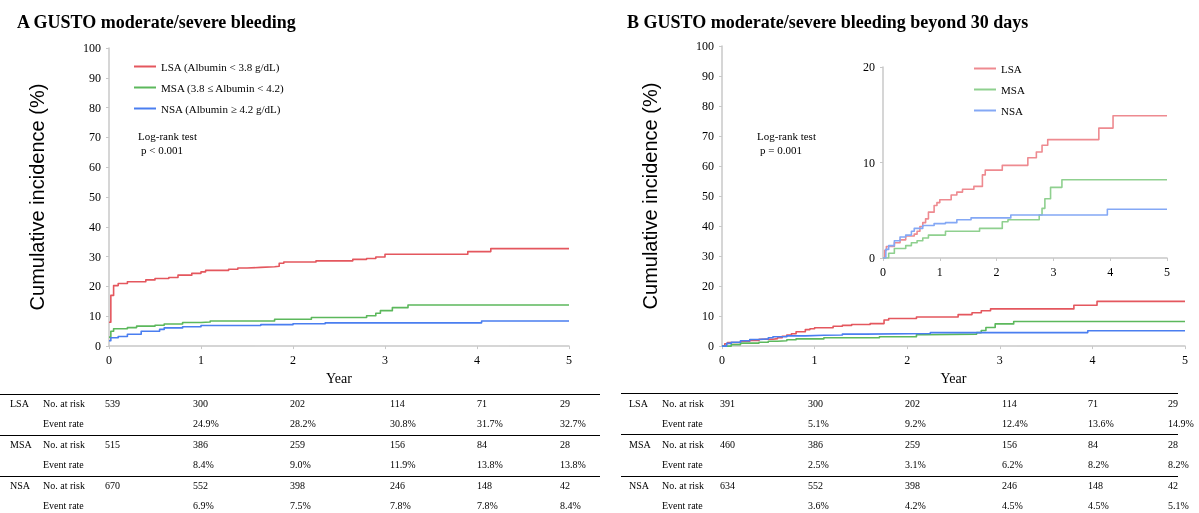 The image size is (1199, 513). I want to click on text: 31.7%, so click(490, 423).